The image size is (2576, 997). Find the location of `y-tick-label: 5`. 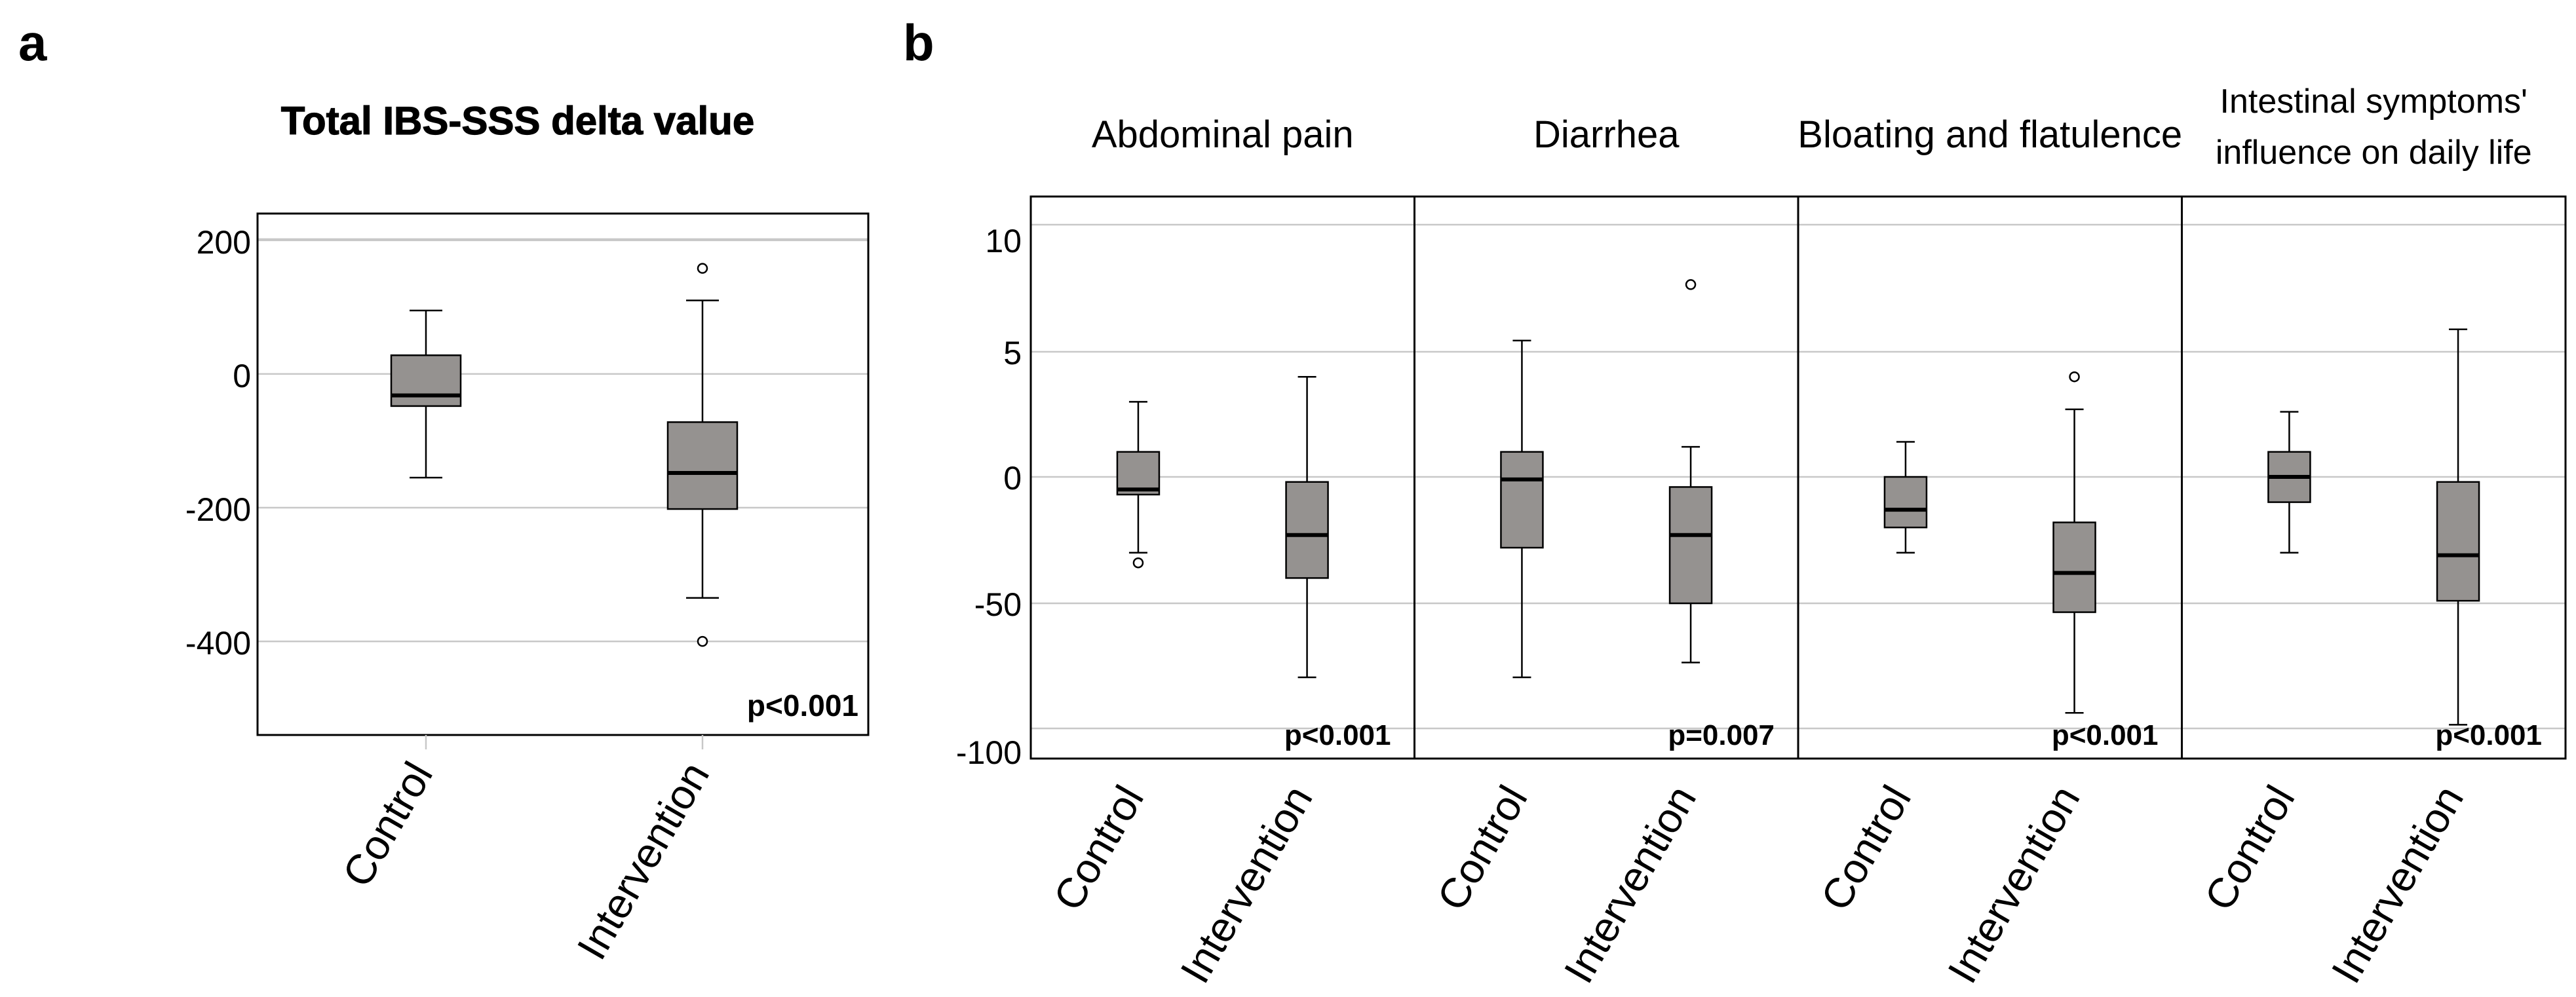

y-tick-label: 5 is located at coordinates (1012, 353).